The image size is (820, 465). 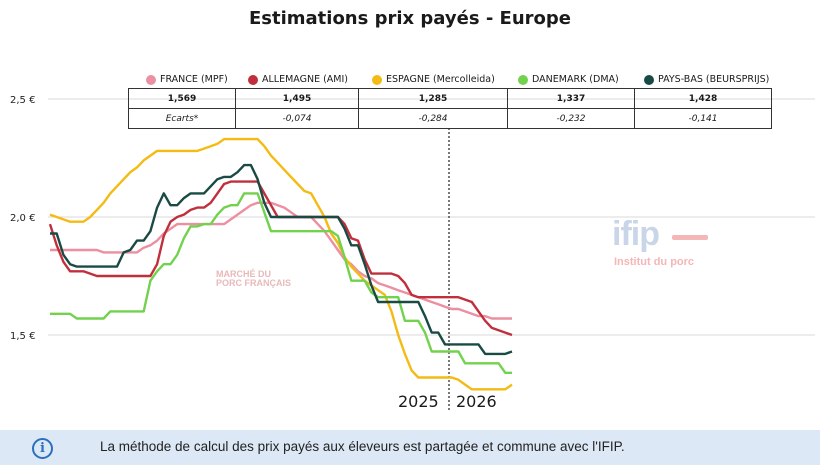 I want to click on ifip-logo-text: ifip, so click(x=636, y=234).